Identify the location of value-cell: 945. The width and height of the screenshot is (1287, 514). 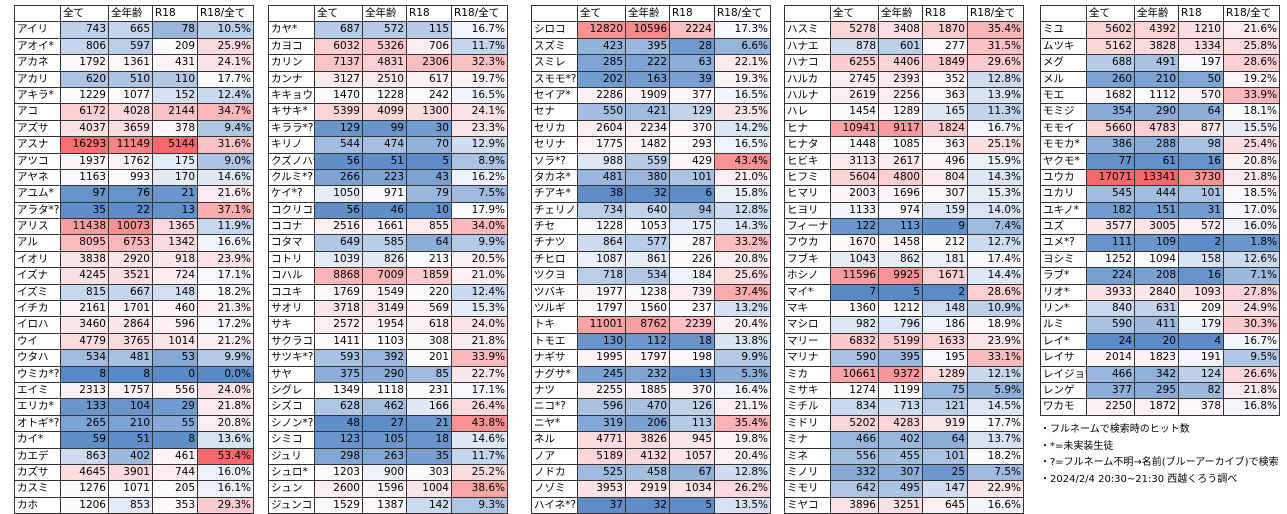
(692, 440).